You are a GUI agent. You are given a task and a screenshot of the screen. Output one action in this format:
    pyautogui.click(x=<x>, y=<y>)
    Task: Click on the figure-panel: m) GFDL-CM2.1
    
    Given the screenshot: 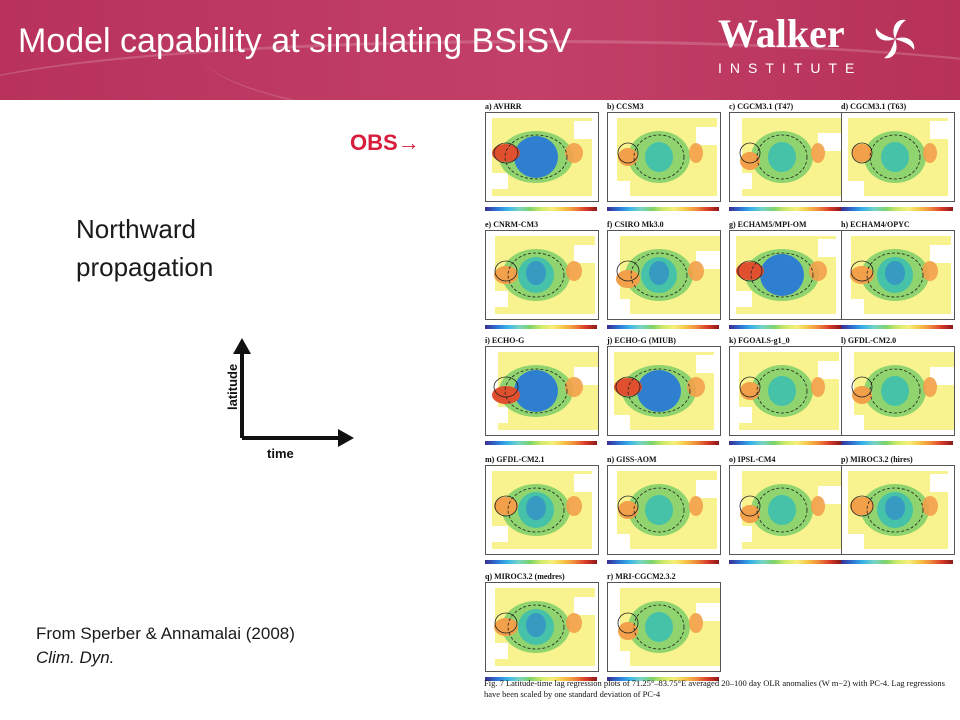 What is the action you would take?
    pyautogui.click(x=542, y=509)
    